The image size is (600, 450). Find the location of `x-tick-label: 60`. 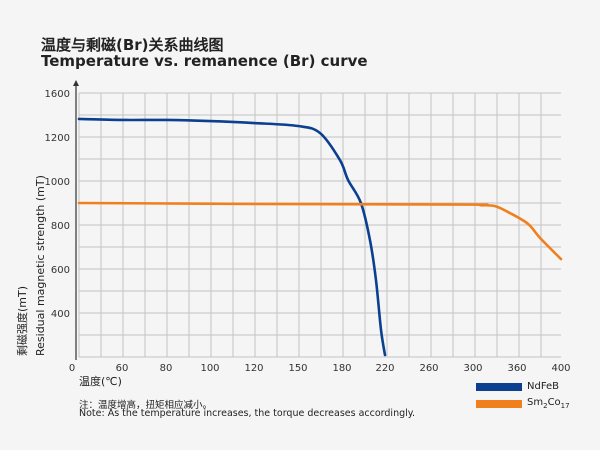

x-tick-label: 60 is located at coordinates (122, 368).